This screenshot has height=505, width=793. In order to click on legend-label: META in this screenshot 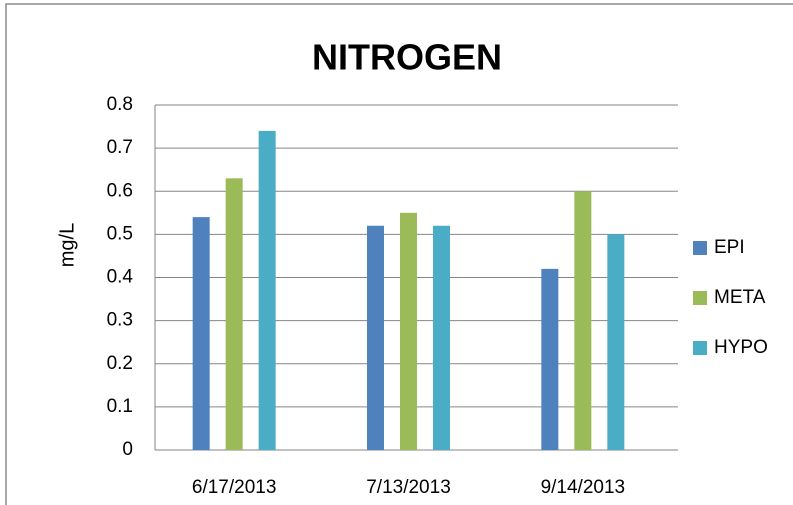, I will do `click(740, 297)`.